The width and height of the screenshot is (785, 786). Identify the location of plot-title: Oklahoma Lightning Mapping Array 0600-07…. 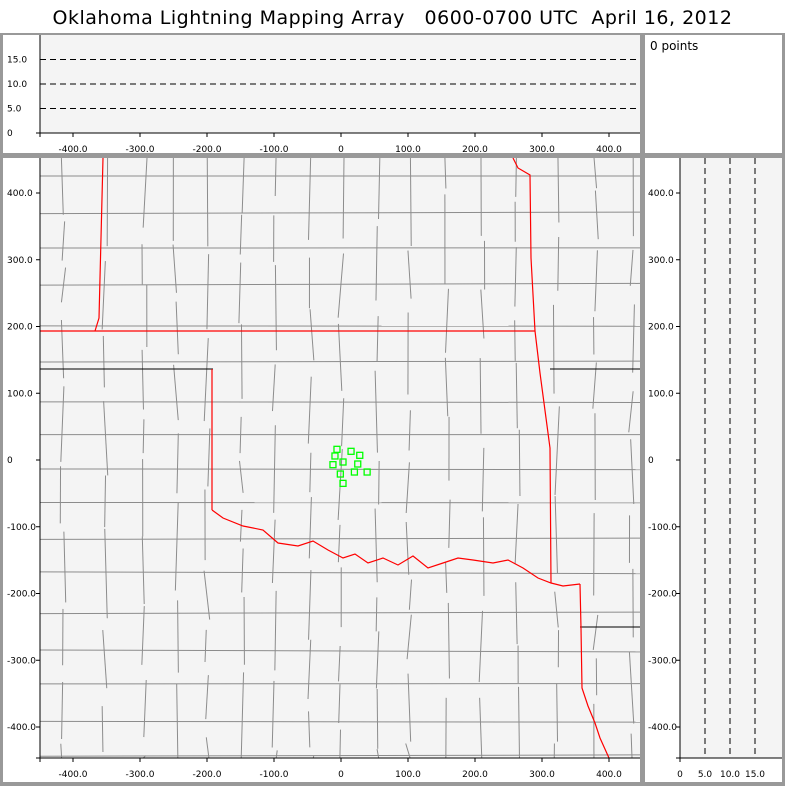
(392, 16).